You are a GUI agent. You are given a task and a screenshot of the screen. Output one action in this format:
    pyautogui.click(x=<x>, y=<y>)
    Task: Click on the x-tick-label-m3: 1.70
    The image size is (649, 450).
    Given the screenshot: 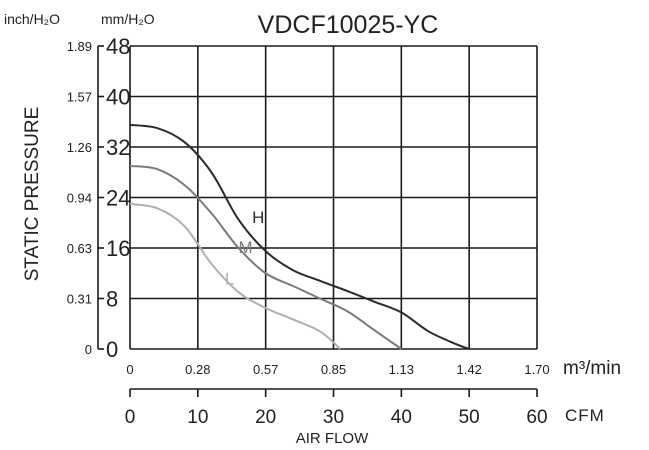 What is the action you would take?
    pyautogui.click(x=536, y=369)
    